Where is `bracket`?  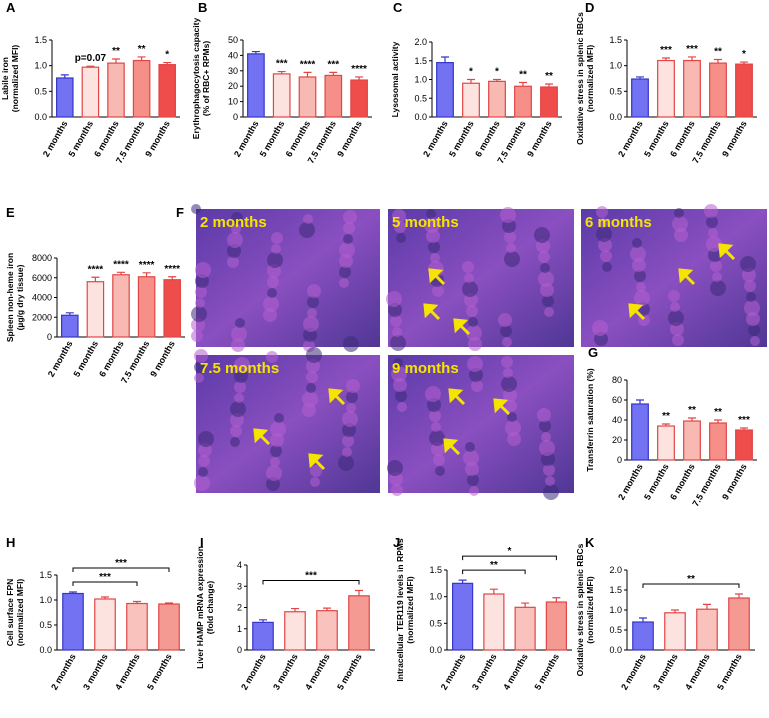
bracket is located at coordinates (311, 582).